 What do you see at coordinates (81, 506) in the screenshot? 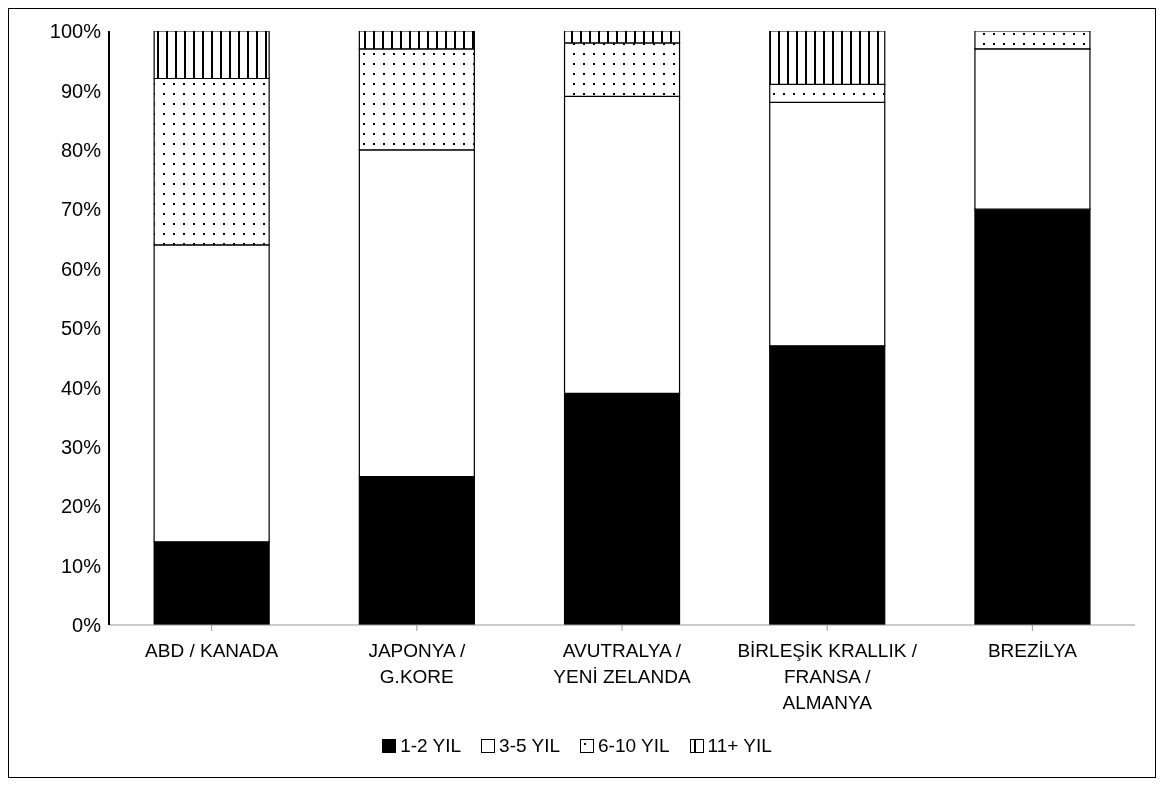
I see `y-tick-label: 20%` at bounding box center [81, 506].